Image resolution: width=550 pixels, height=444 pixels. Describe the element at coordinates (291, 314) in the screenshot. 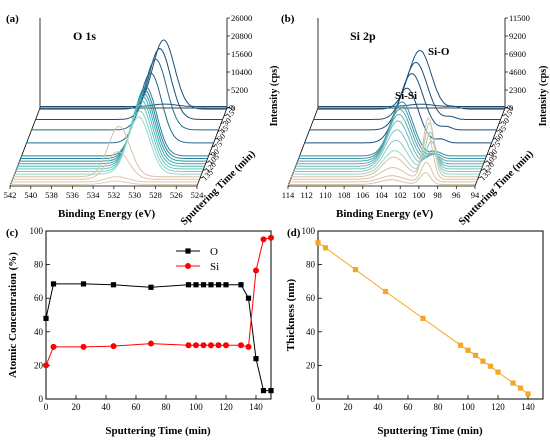

I see `panel-d-y-label: Thickness (nm)` at that location.